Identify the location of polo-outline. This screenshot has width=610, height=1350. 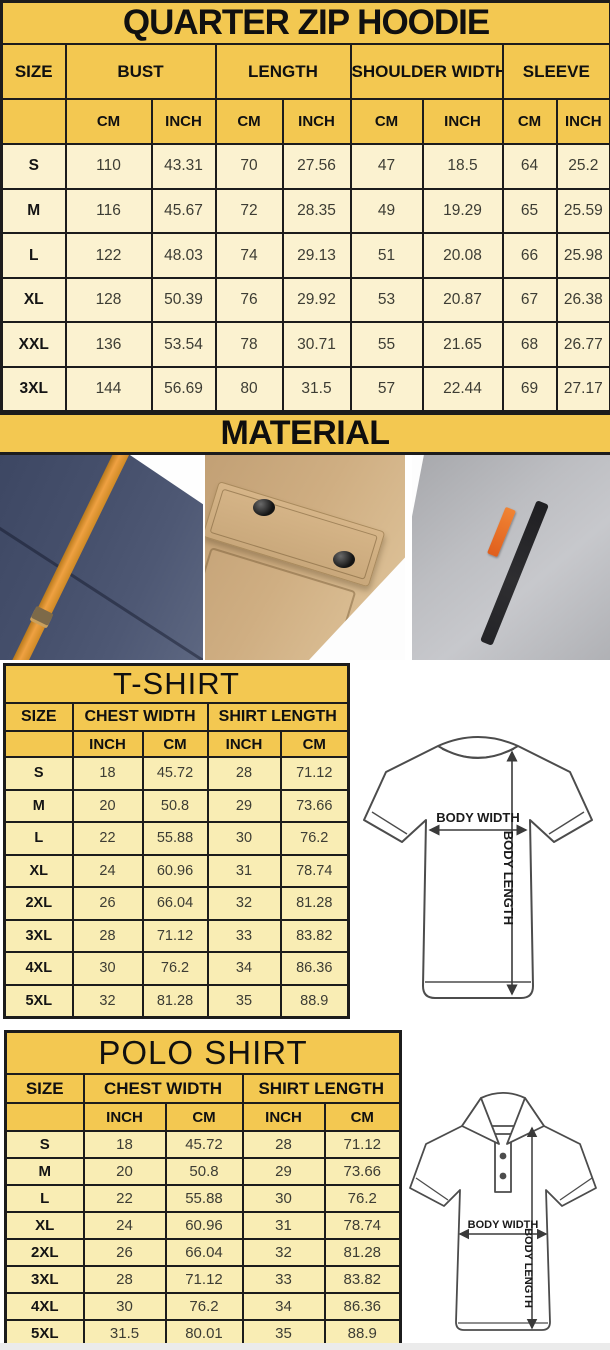
(503, 1211).